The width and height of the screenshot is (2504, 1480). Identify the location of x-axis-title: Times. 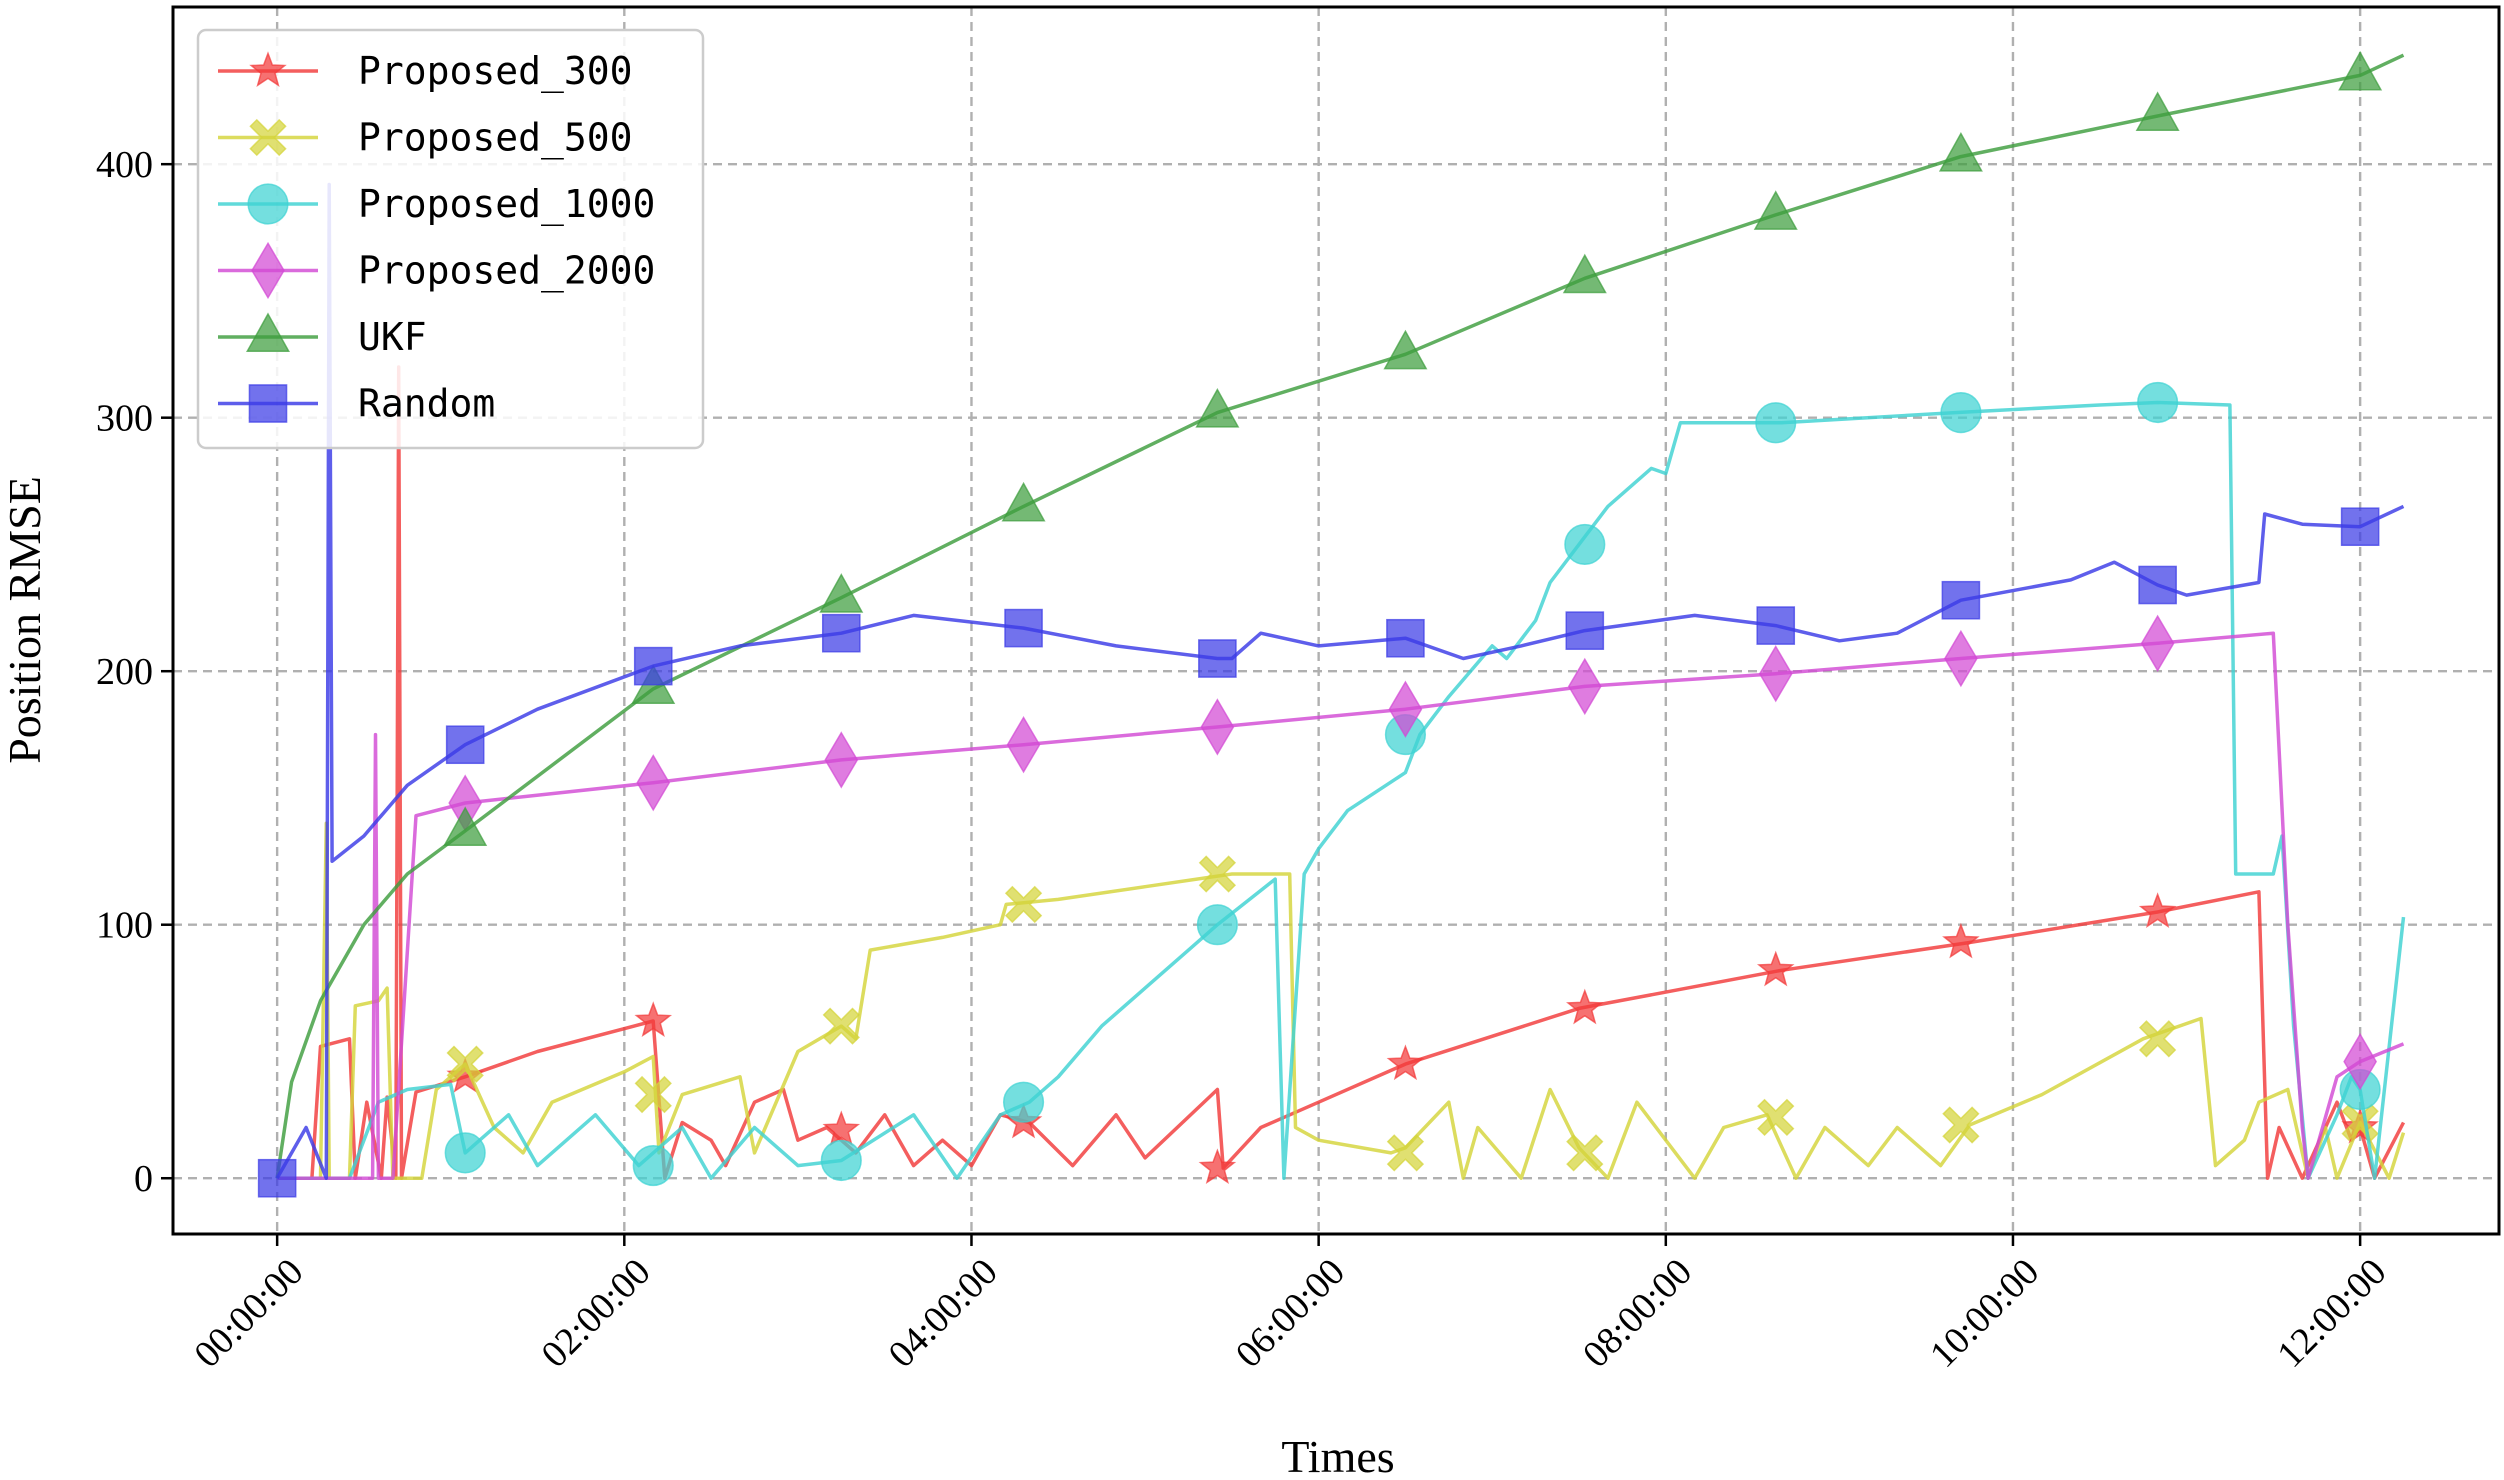
(1337, 1455).